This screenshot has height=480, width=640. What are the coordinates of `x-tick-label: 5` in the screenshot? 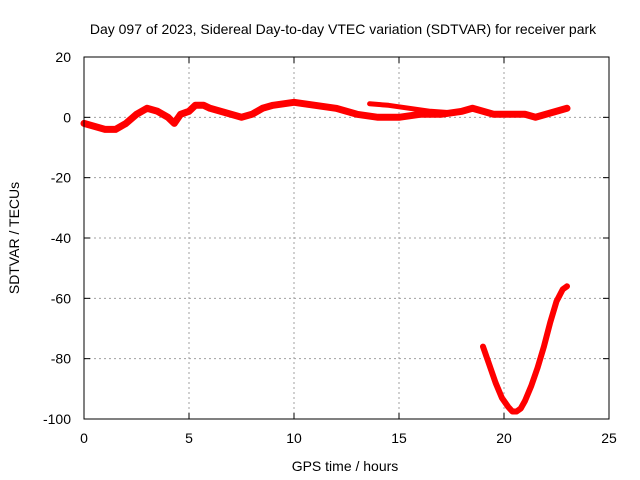 It's located at (189, 438).